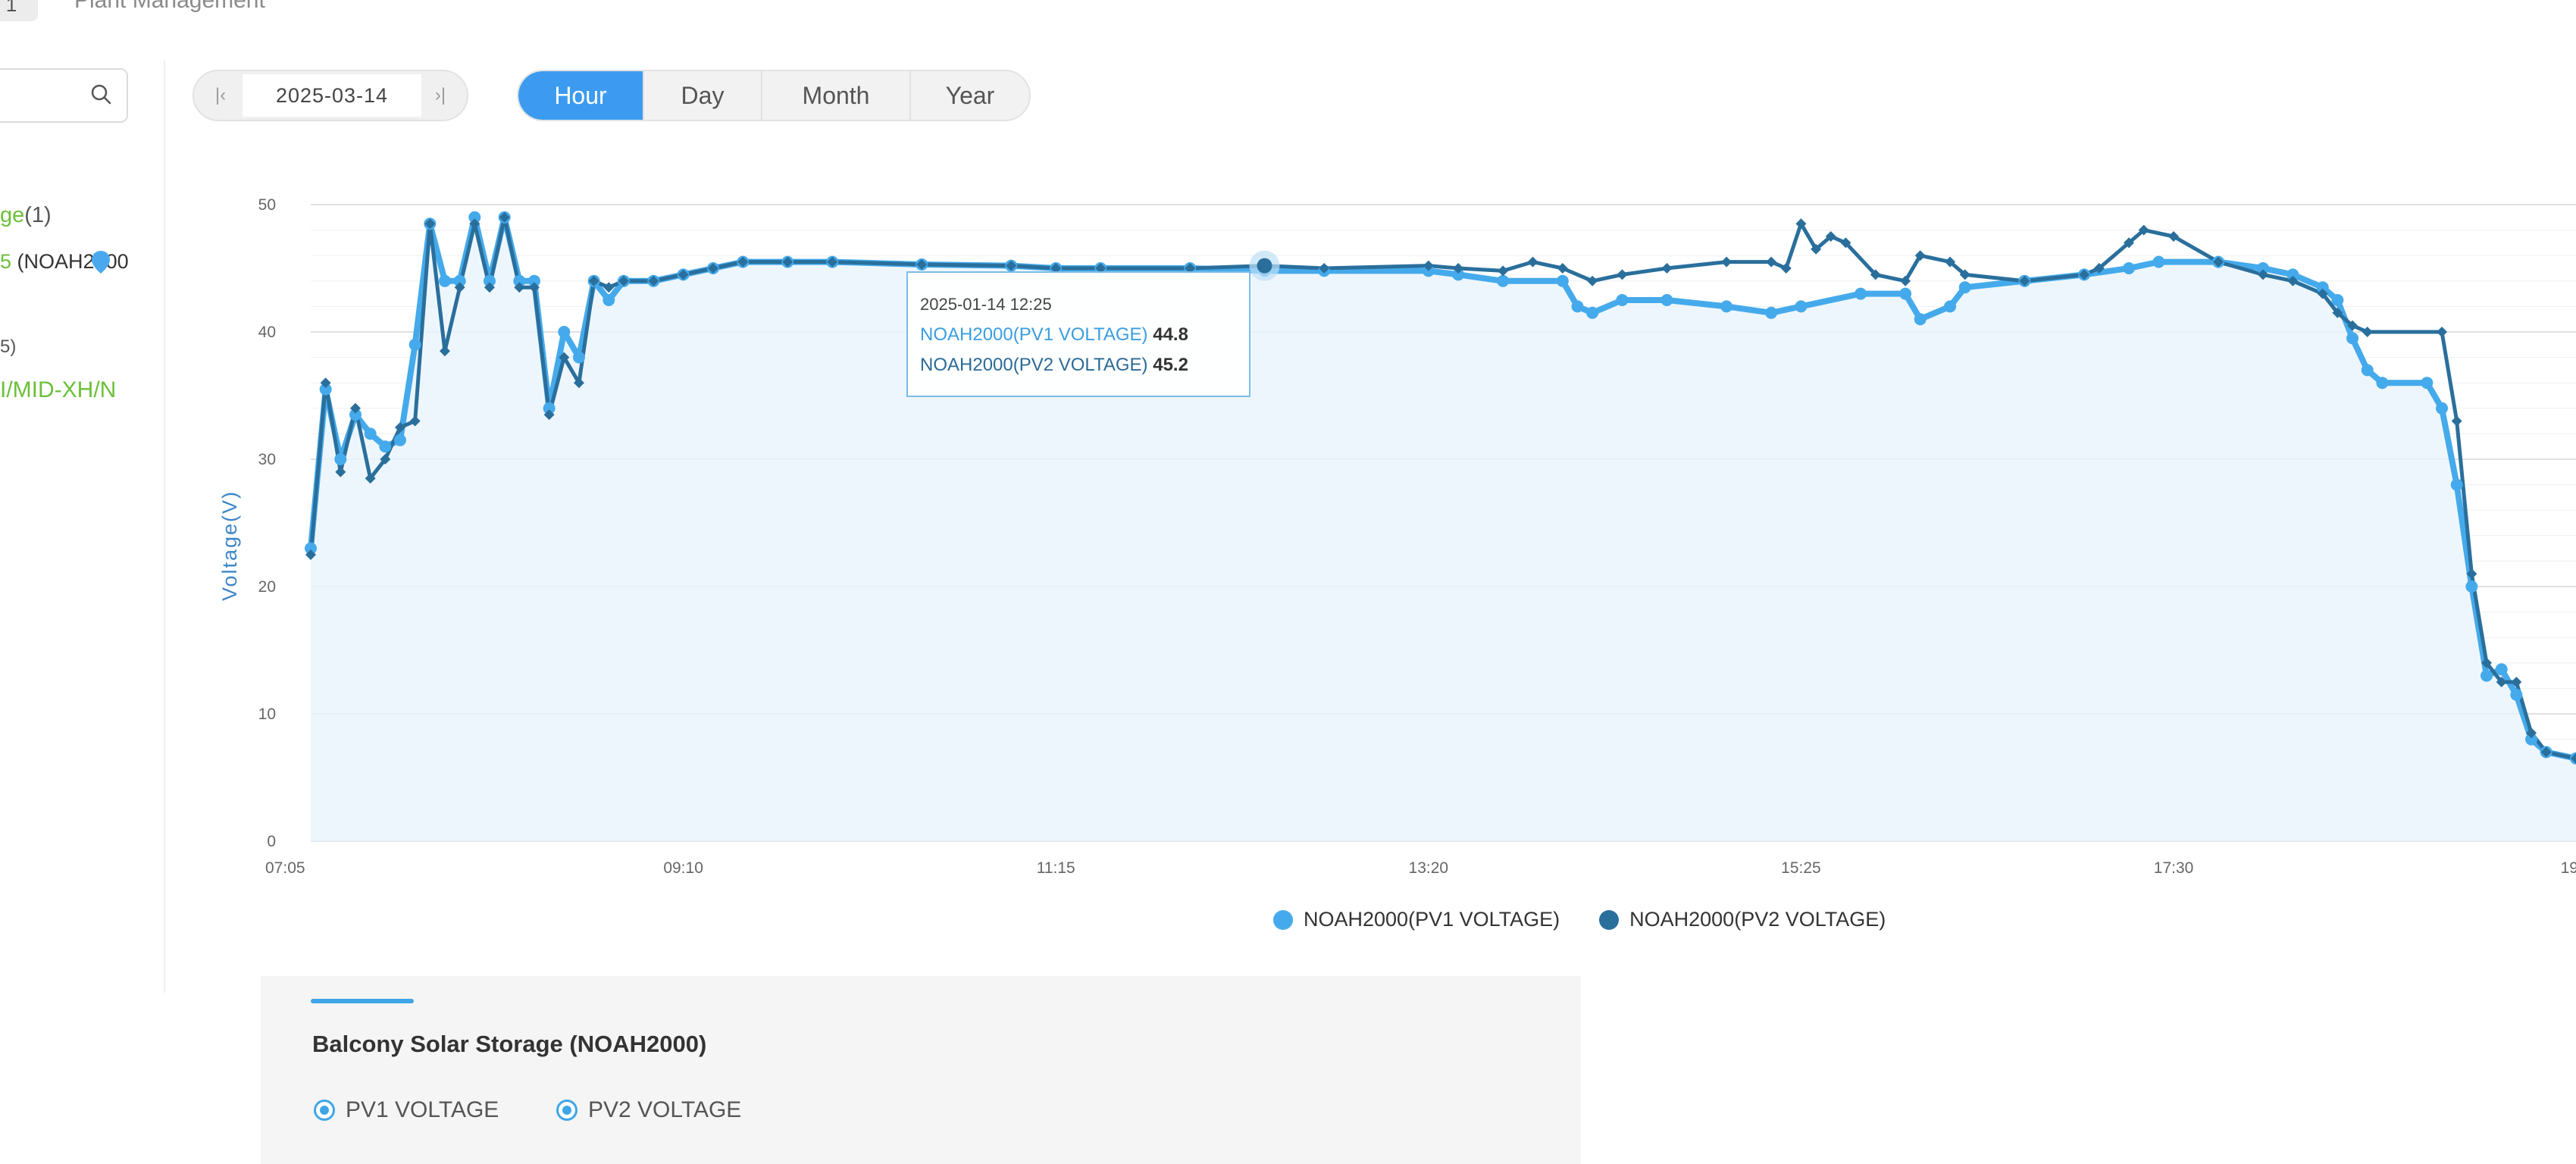 This screenshot has height=1164, width=2576. Describe the element at coordinates (1288, 15) in the screenshot. I see `top-nav: 1 Plant Management` at that location.